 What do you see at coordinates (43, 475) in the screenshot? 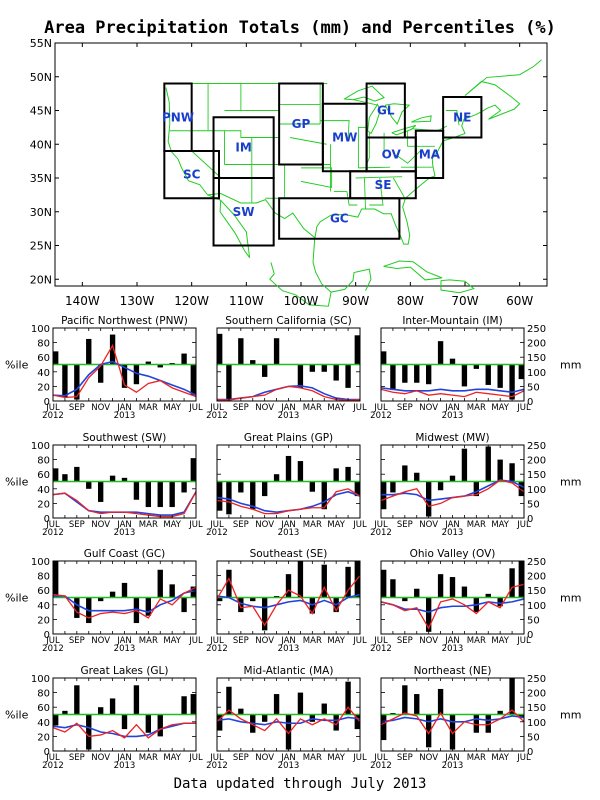
I see `left-tick-label: 60` at bounding box center [43, 475].